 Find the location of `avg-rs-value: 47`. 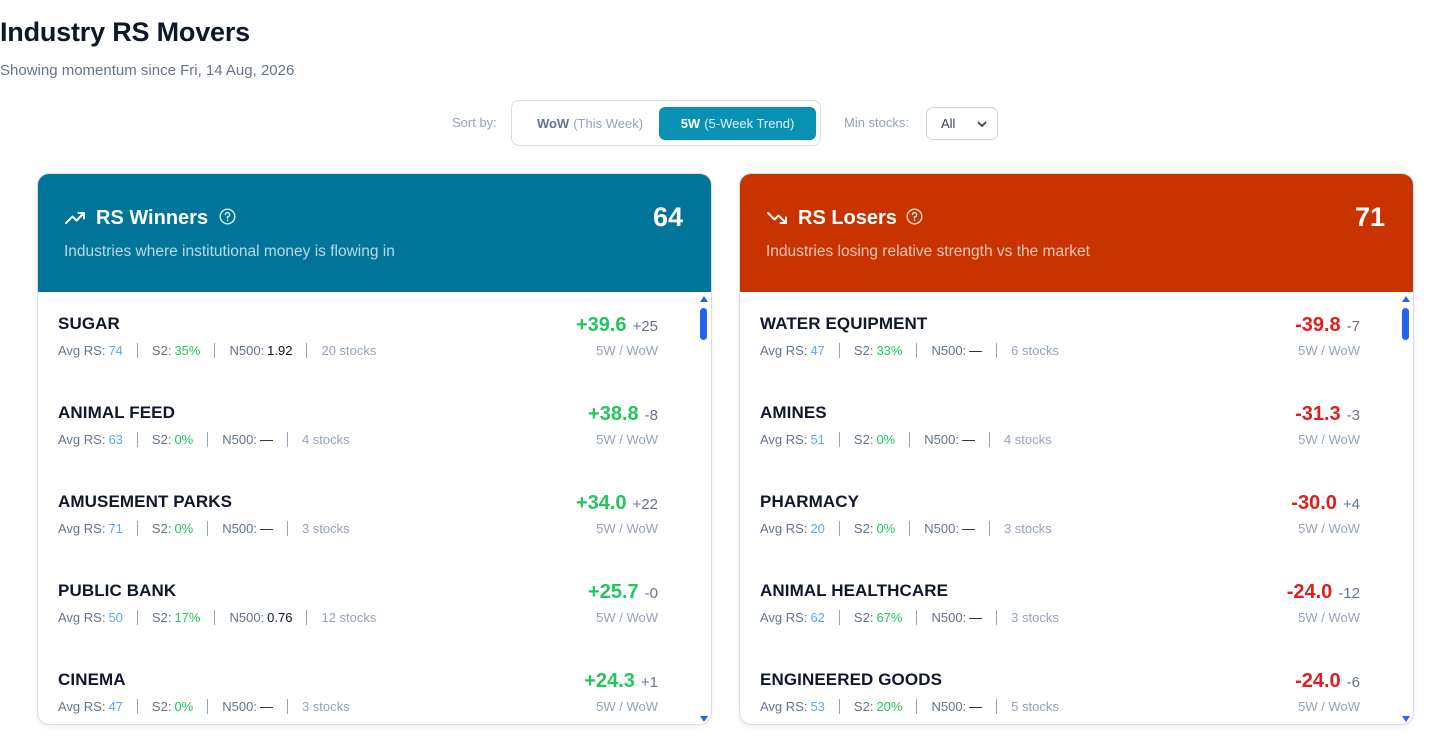

avg-rs-value: 47 is located at coordinates (817, 350).